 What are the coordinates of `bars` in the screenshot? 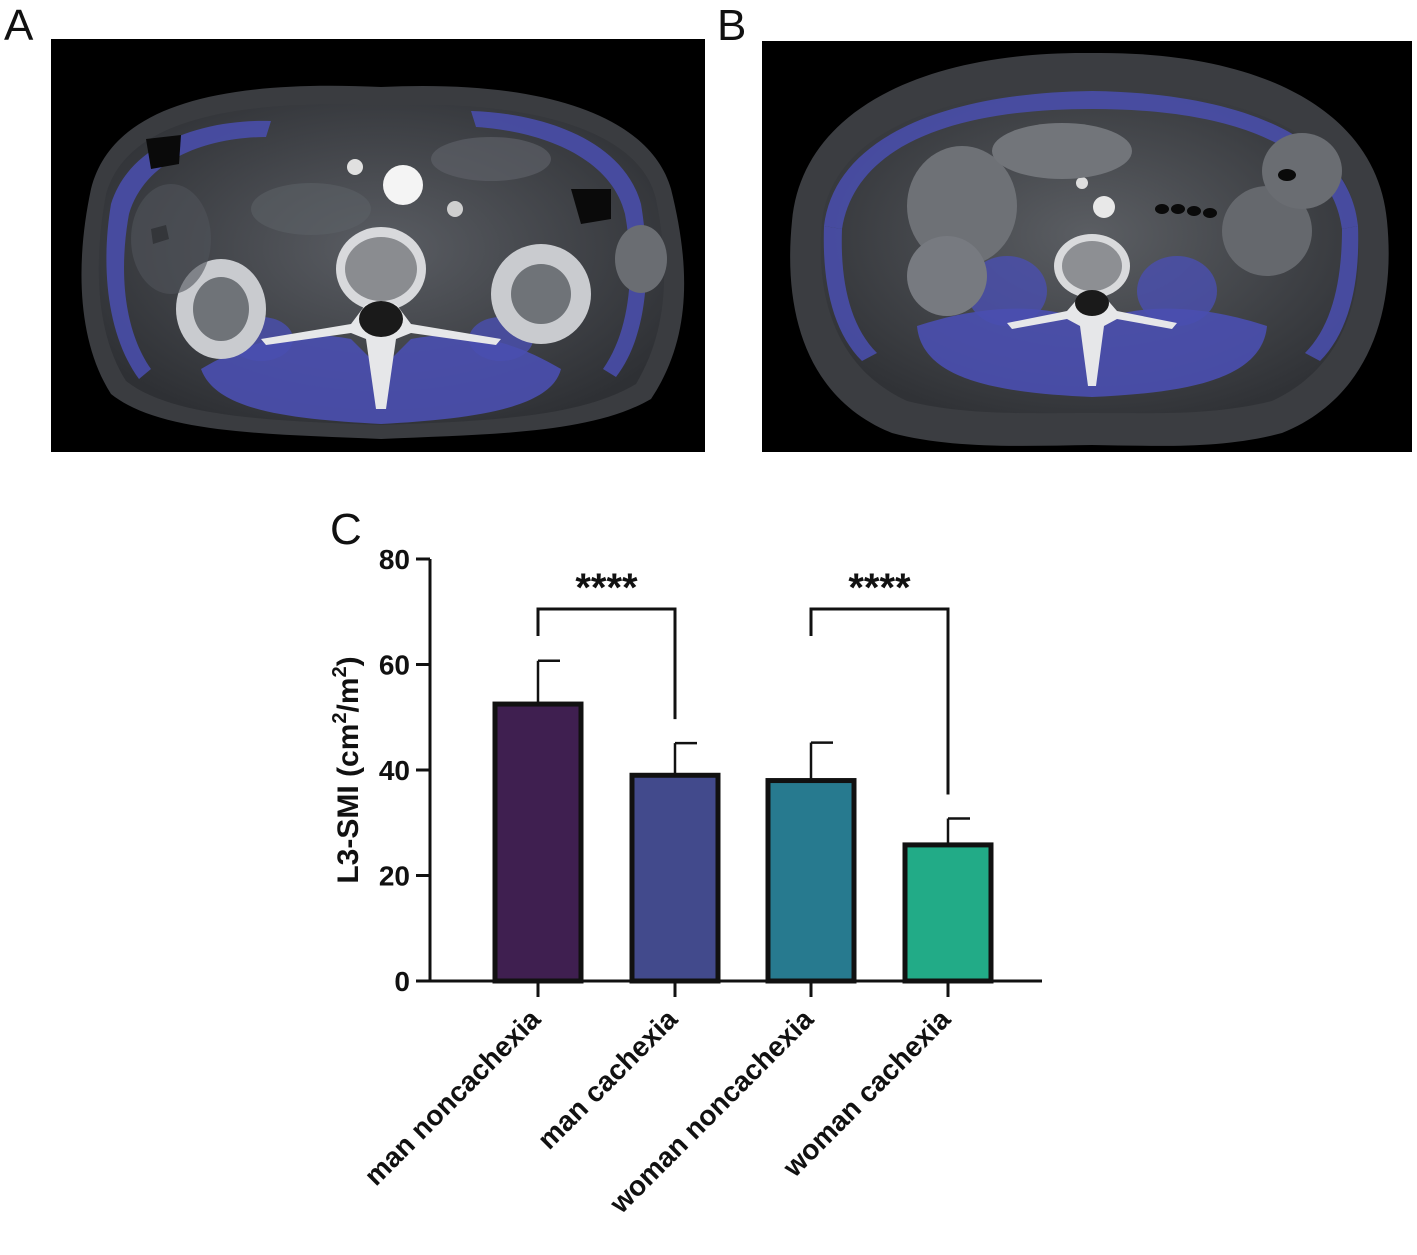 It's located at (743, 821).